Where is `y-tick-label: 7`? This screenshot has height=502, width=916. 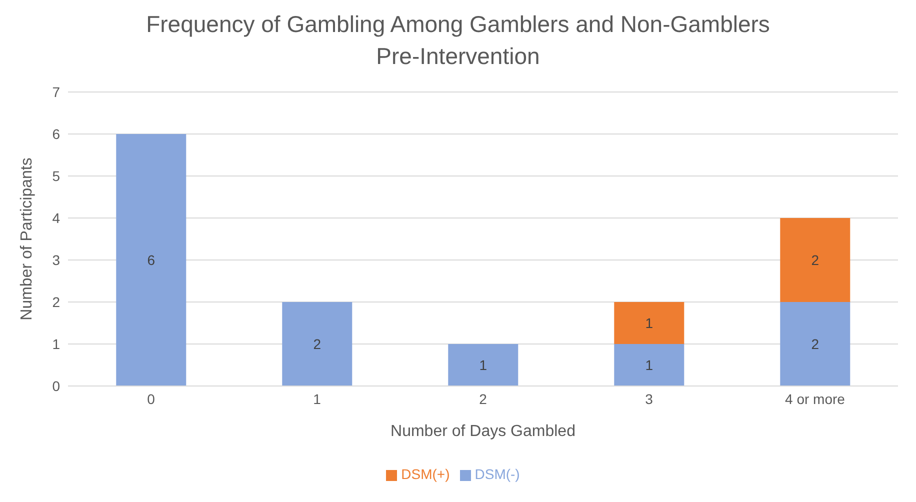 y-tick-label: 7 is located at coordinates (56, 92).